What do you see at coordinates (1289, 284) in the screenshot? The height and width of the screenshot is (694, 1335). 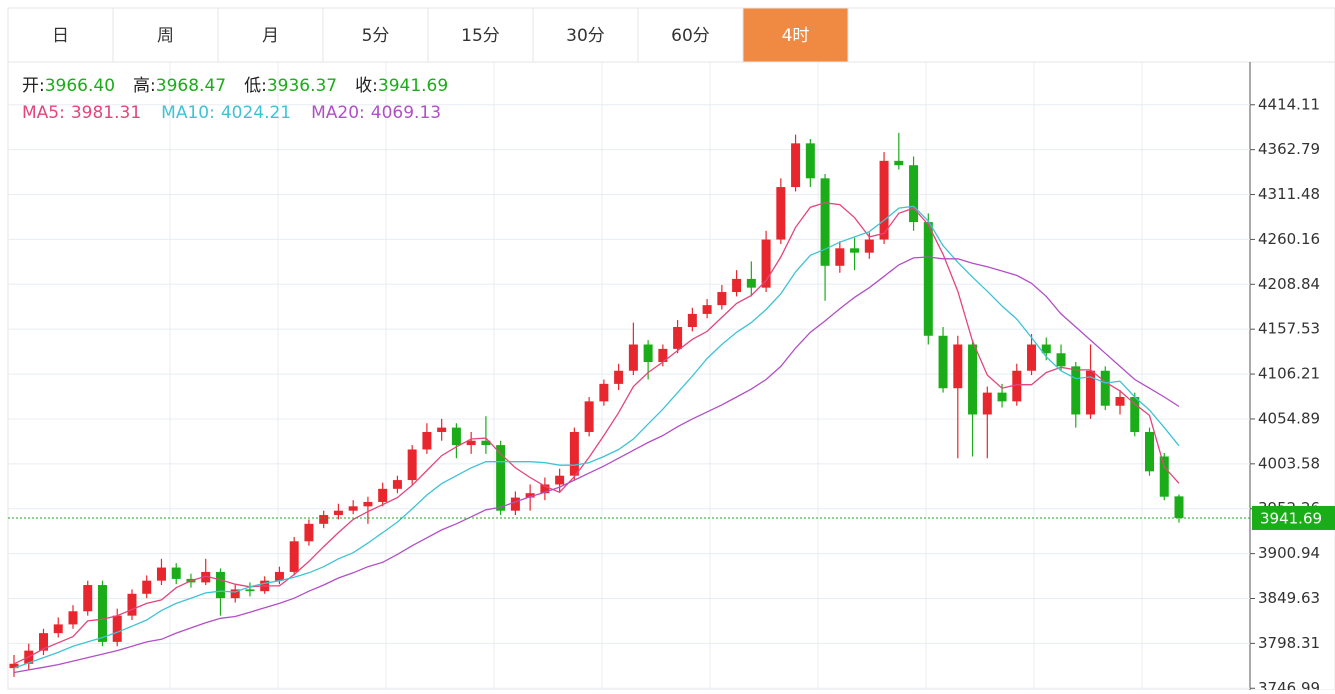 I see `y-tick-label: 4208.84` at bounding box center [1289, 284].